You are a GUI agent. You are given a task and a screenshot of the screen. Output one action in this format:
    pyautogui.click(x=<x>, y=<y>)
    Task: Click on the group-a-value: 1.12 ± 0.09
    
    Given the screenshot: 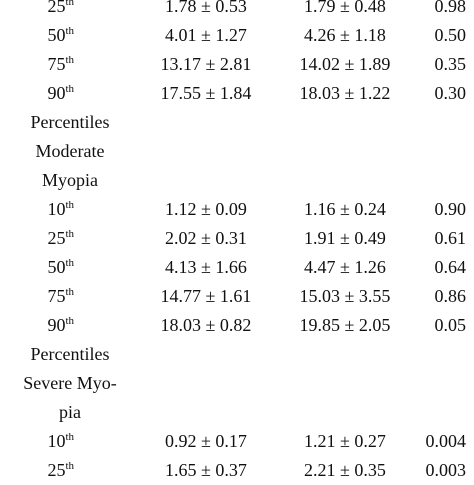 What is the action you would take?
    pyautogui.click(x=206, y=209)
    